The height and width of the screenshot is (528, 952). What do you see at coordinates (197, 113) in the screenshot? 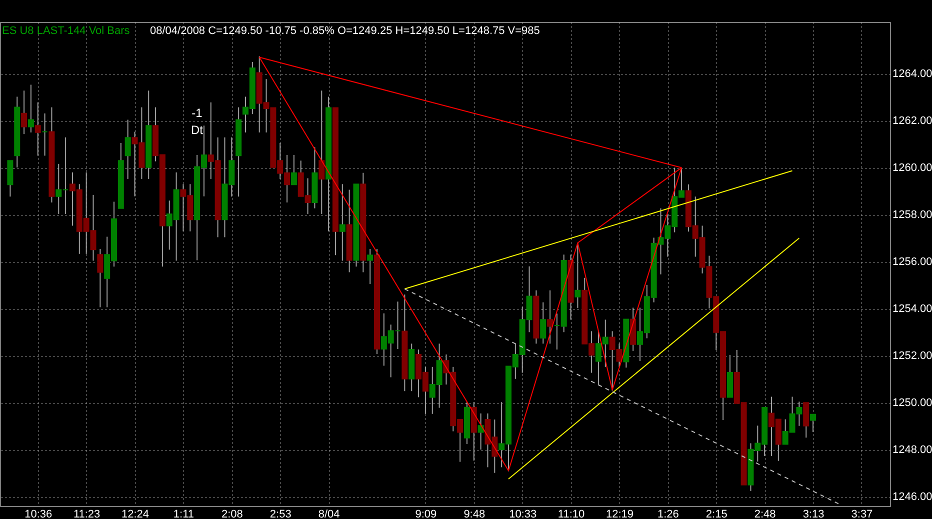
I see `annotation: -1` at bounding box center [197, 113].